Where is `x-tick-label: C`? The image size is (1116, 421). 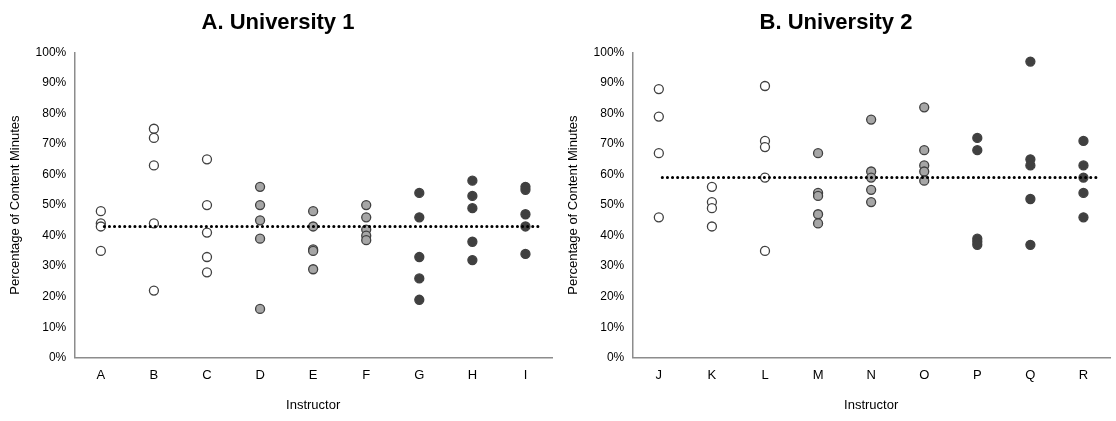 x-tick-label: C is located at coordinates (207, 375).